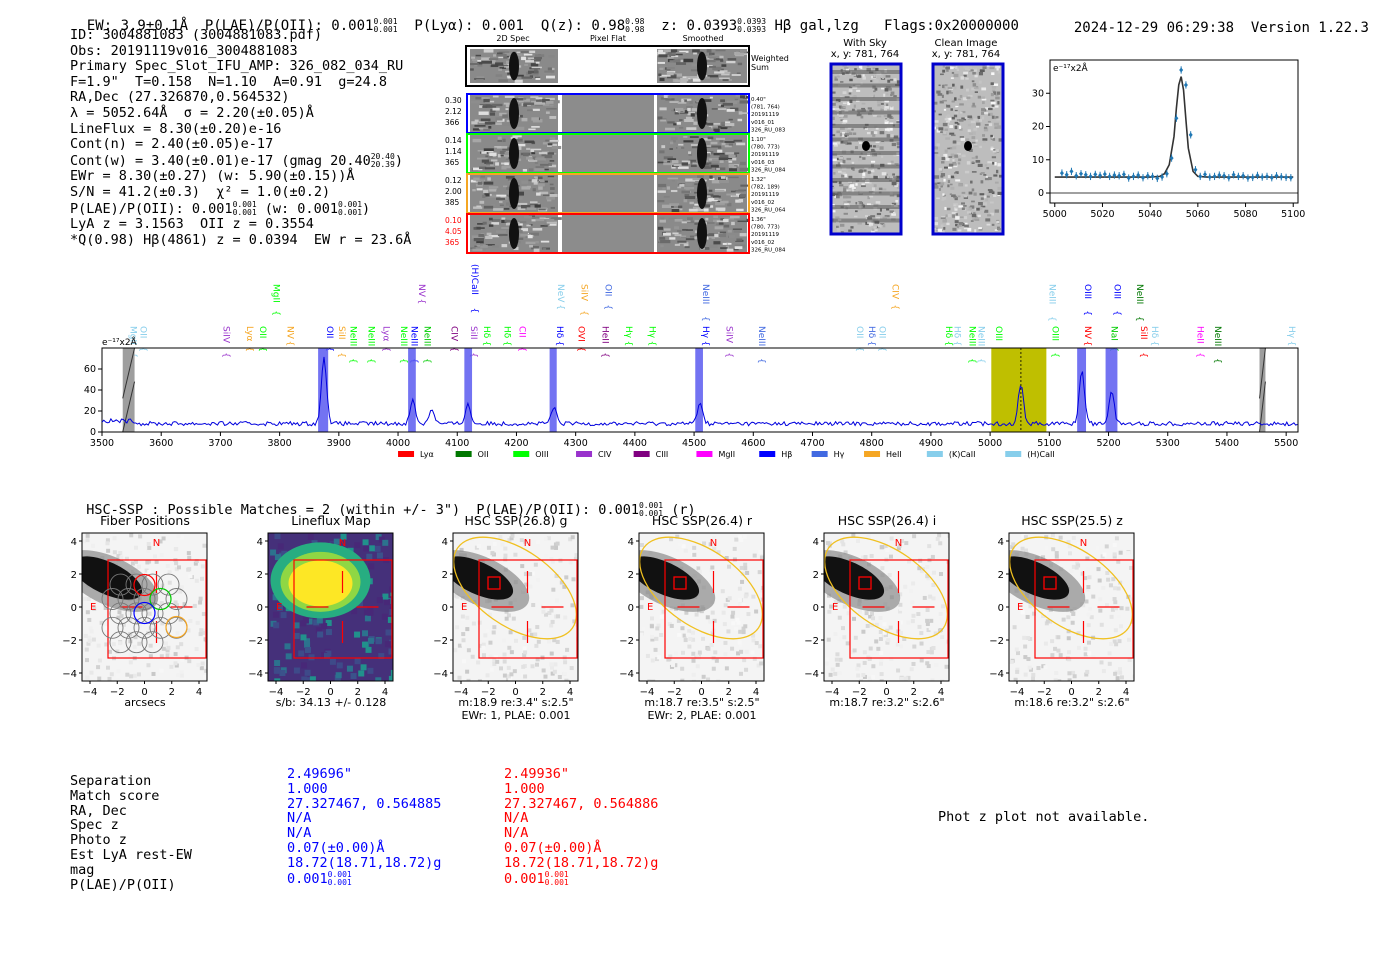 The image size is (1400, 953). I want to click on spec-xtick-label: 5400, so click(1227, 443).